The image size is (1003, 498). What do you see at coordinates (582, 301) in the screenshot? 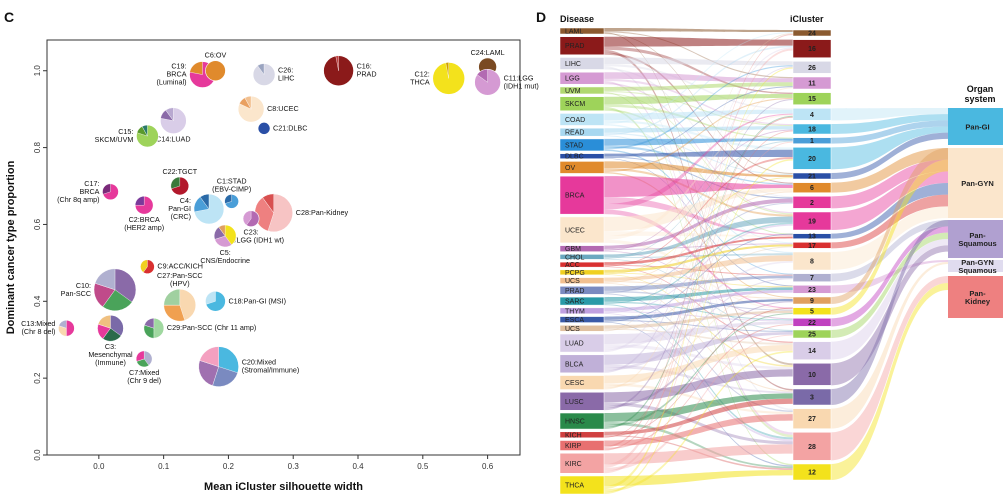
I see `disease-node: SARC` at bounding box center [582, 301].